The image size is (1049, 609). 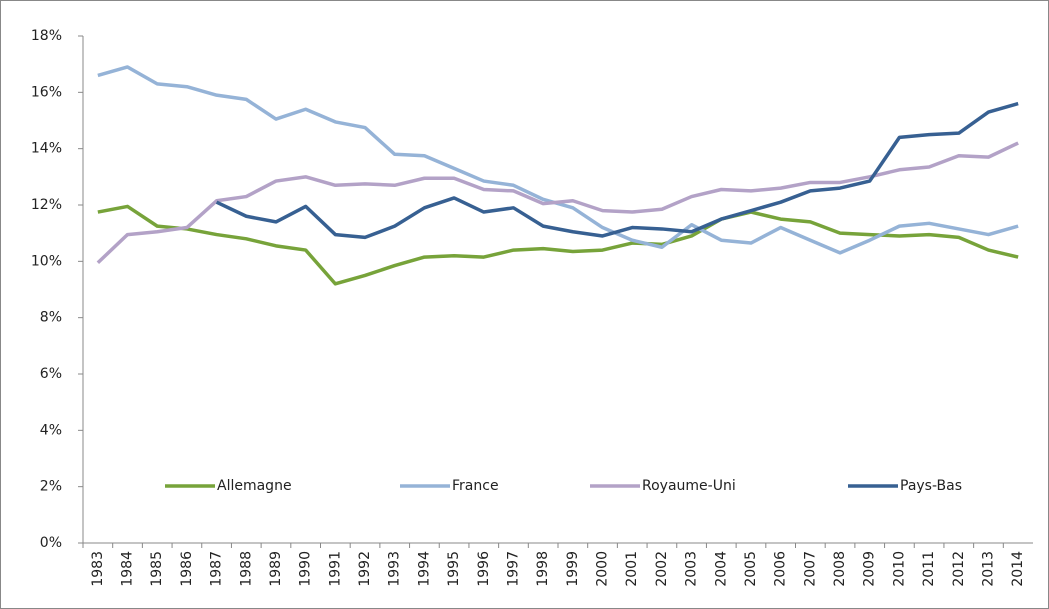 What do you see at coordinates (632, 569) in the screenshot?
I see `x-tick-label: 2001` at bounding box center [632, 569].